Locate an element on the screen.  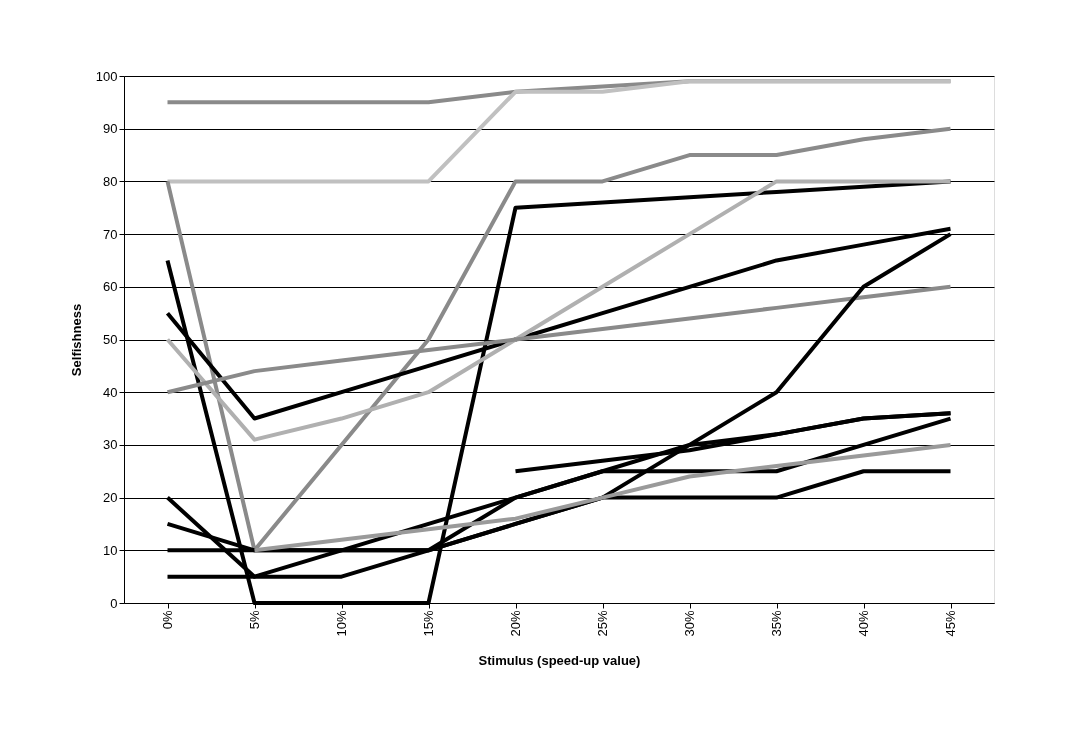
y-axis-title: Selfishness is located at coordinates (76, 340).